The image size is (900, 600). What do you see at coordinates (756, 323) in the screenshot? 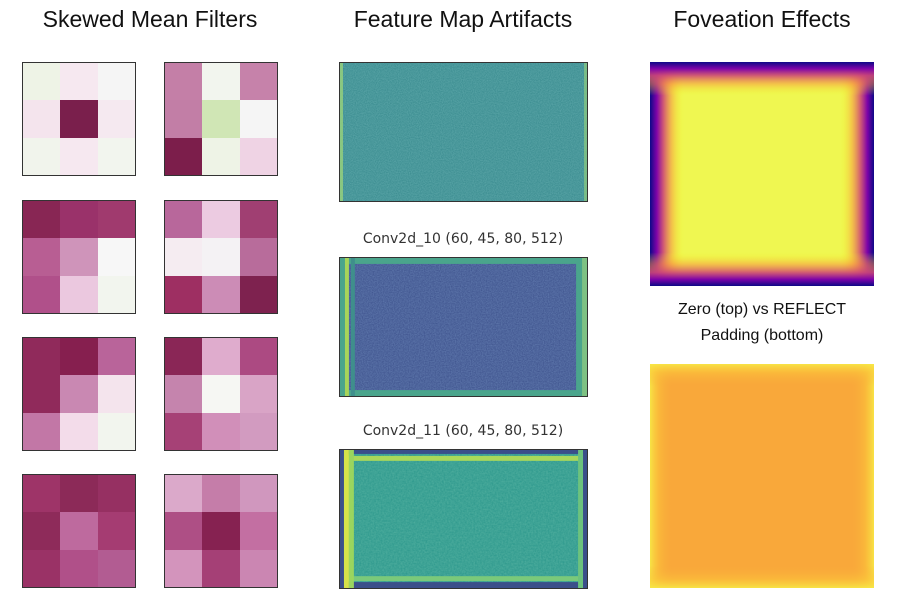
I see `foveation-caption: Zero (top) vs REFLECT Padding (bottom)` at bounding box center [756, 323].